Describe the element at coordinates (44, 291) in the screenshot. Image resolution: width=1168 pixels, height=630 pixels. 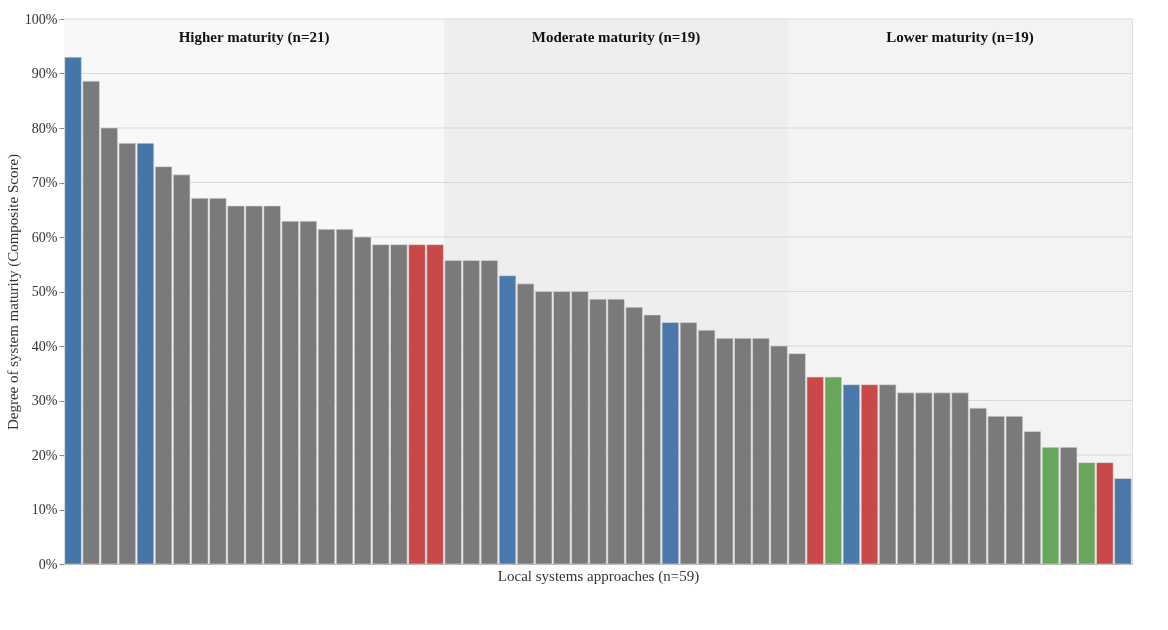
I see `y-tick-label: 50%` at that location.